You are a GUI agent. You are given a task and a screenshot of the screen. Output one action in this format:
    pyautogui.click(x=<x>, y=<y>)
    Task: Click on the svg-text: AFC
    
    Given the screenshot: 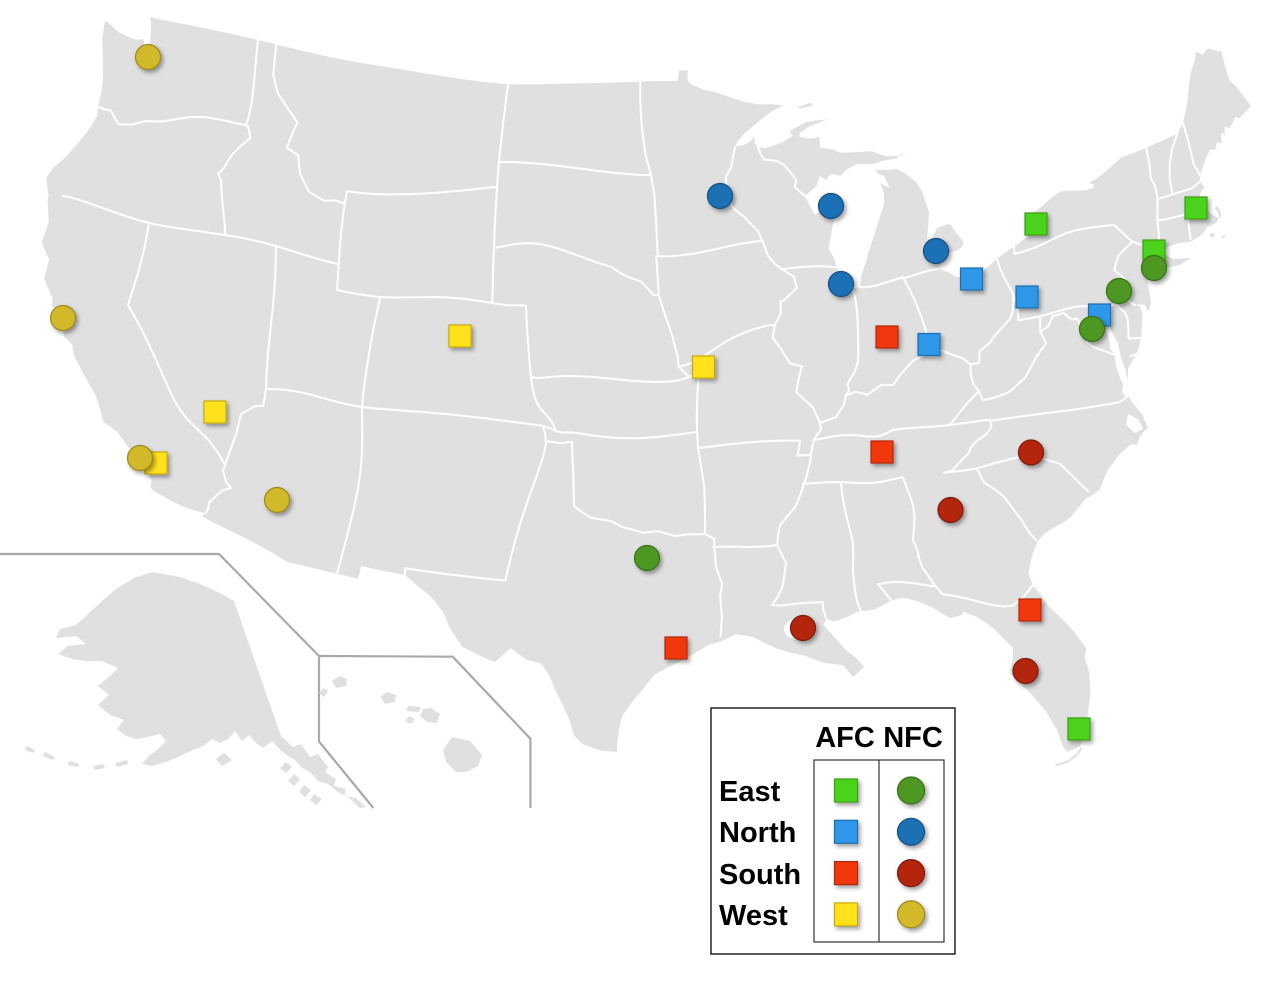 What is the action you would take?
    pyautogui.click(x=845, y=738)
    